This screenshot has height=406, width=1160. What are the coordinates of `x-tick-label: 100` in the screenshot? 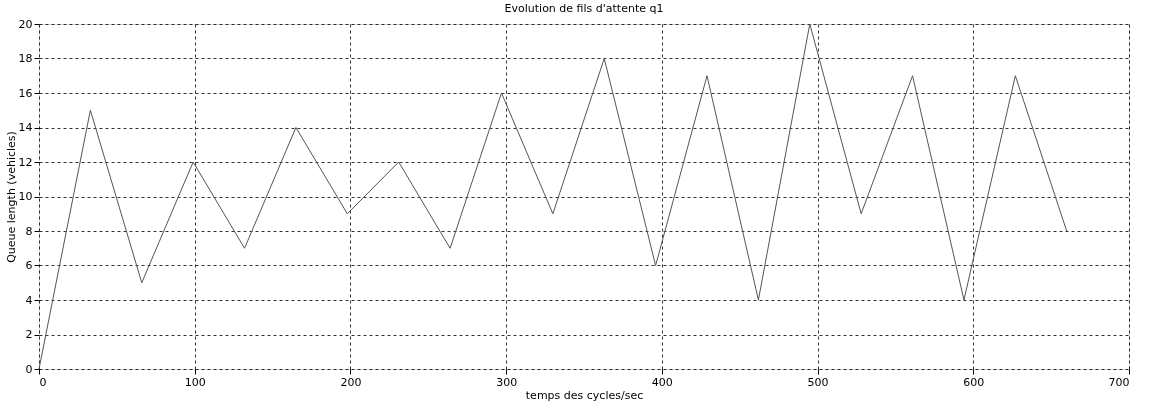 It's located at (195, 382).